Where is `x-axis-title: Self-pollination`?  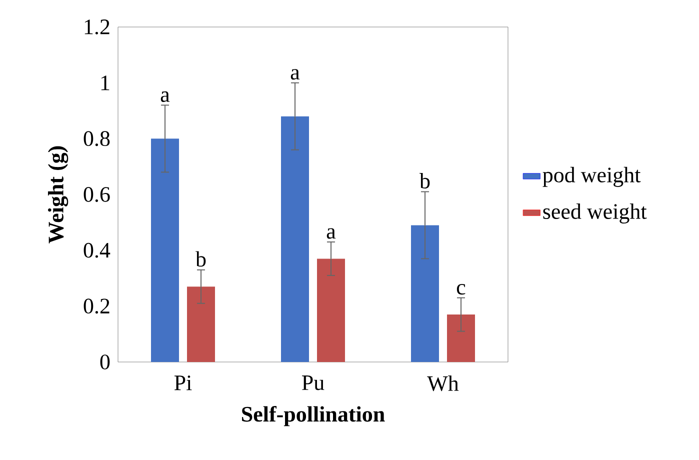
x-axis-title: Self-pollination is located at coordinates (313, 416).